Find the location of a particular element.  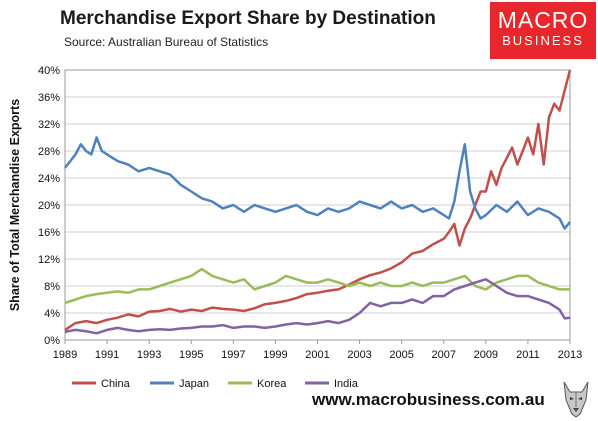

legend: China Japan Korea India is located at coordinates (215, 384).